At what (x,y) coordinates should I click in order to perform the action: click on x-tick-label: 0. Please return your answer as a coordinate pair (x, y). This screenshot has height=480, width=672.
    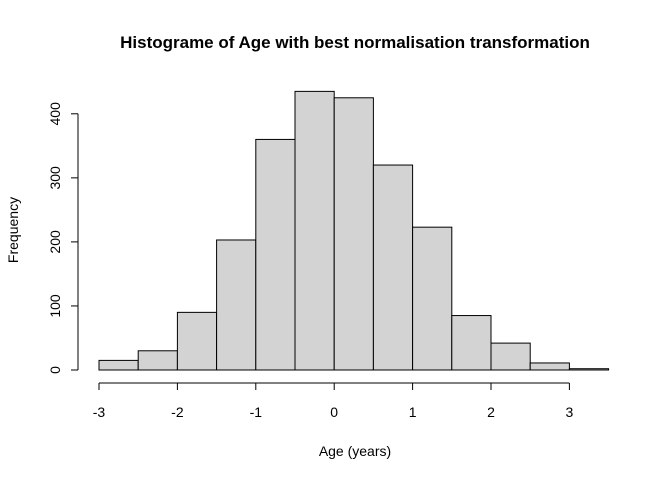
    Looking at the image, I should click on (334, 412).